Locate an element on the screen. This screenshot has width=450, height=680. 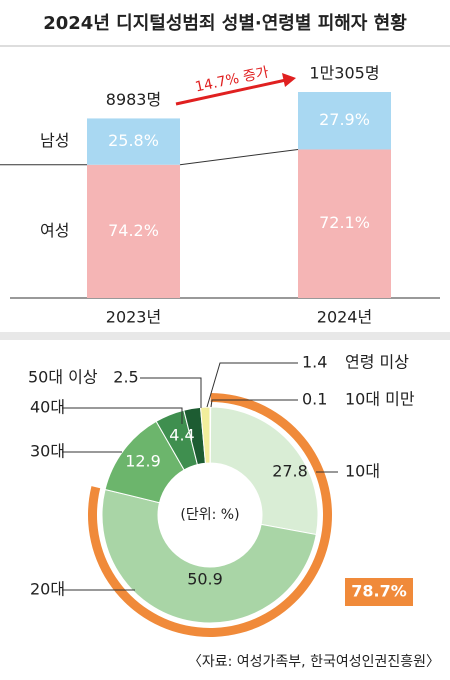
category-label: 2023년 is located at coordinates (133, 317).